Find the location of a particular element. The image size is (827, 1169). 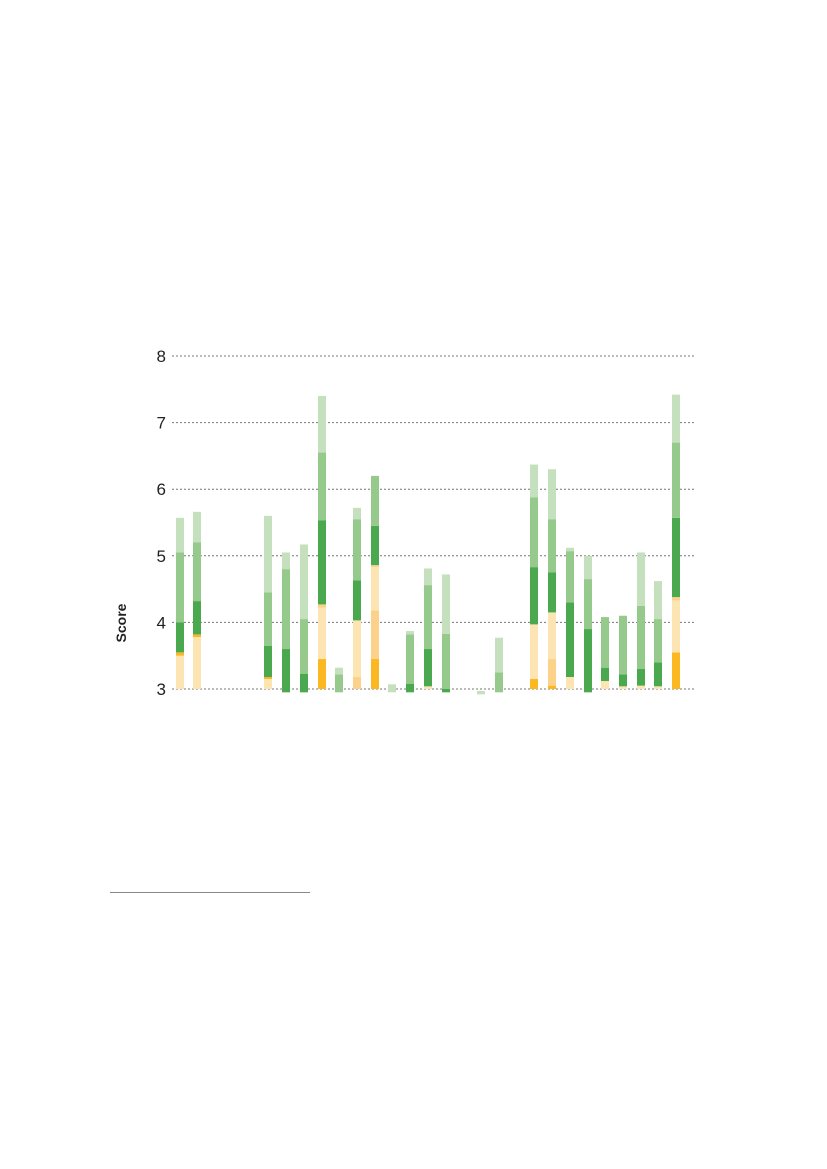

bar-b9 is located at coordinates (375, 582).